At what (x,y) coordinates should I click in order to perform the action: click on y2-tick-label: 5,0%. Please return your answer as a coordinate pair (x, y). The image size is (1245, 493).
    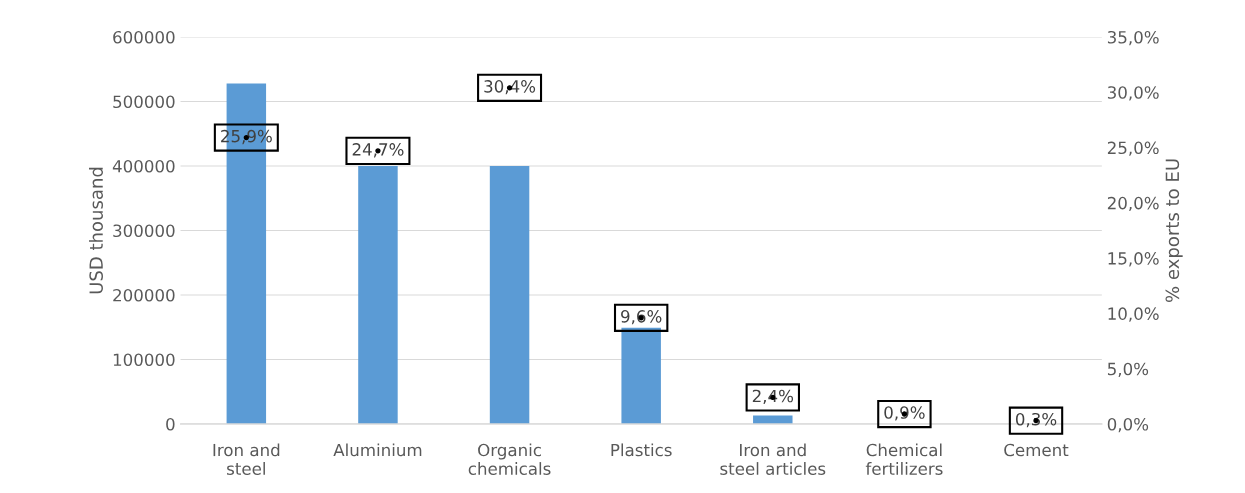
    Looking at the image, I should click on (1128, 369).